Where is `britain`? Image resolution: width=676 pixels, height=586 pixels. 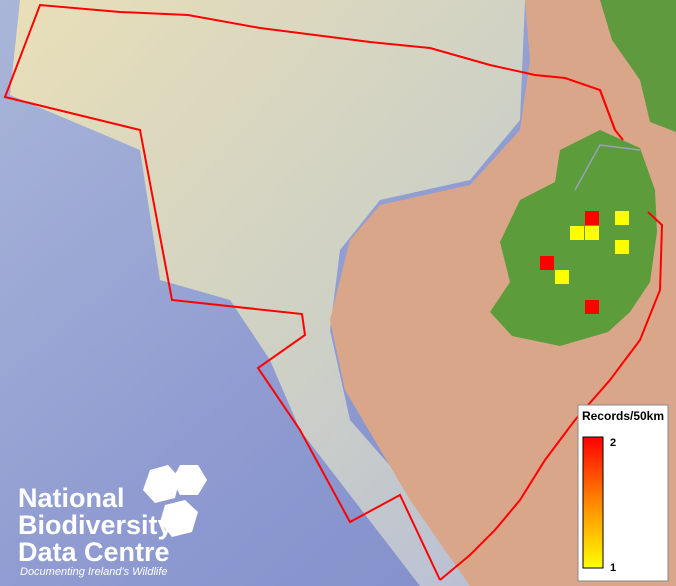 britain is located at coordinates (638, 66).